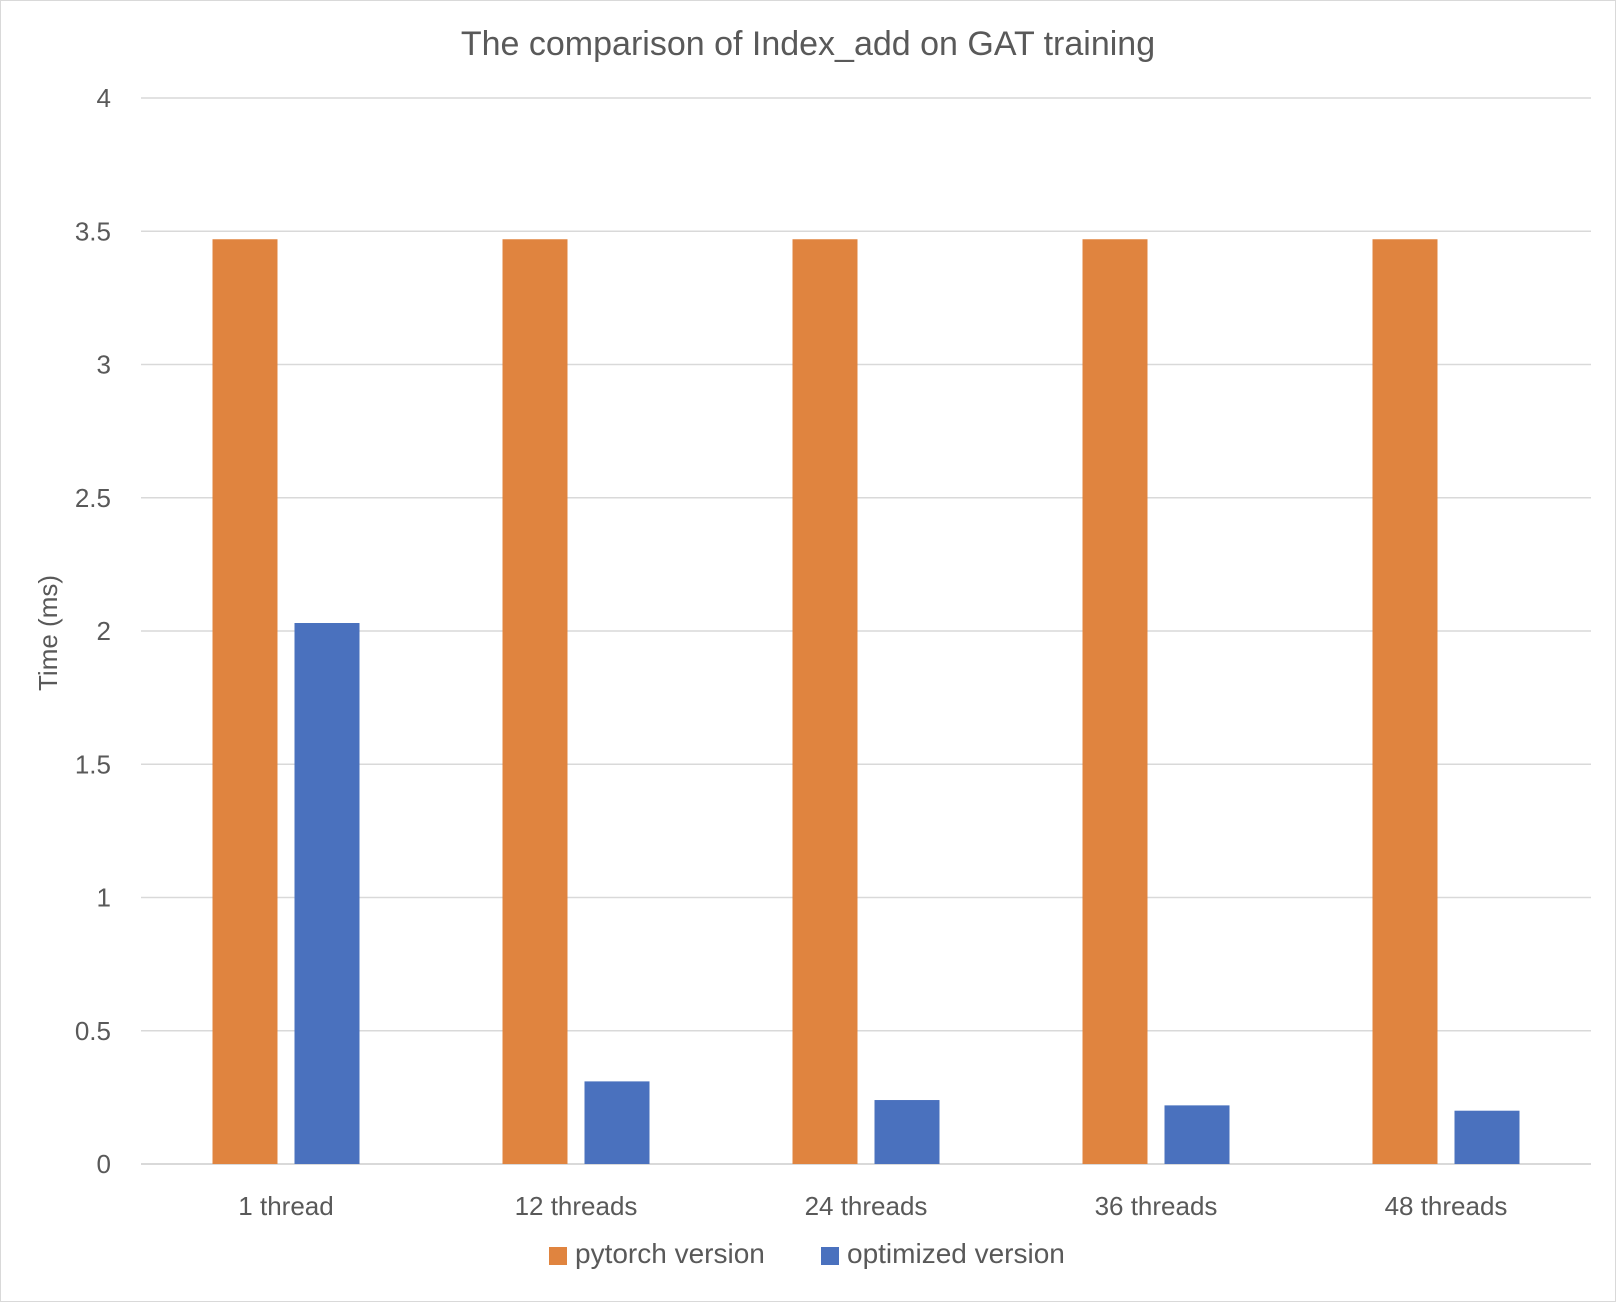 The height and width of the screenshot is (1306, 1616). What do you see at coordinates (1487, 1137) in the screenshot?
I see `bar-optimized-version-48-threads` at bounding box center [1487, 1137].